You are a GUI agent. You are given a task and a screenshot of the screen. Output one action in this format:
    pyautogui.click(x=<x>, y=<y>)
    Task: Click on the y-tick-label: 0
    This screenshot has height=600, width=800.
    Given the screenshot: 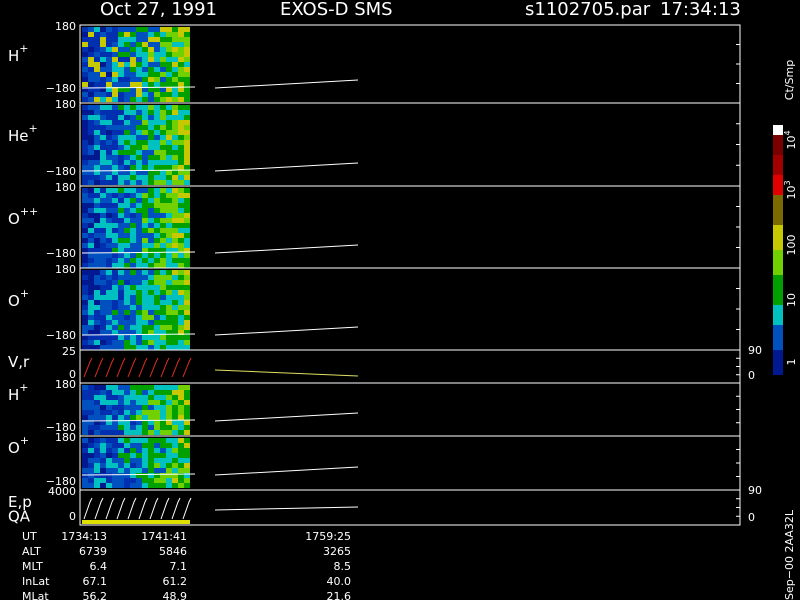 What is the action you would take?
    pyautogui.click(x=72, y=516)
    